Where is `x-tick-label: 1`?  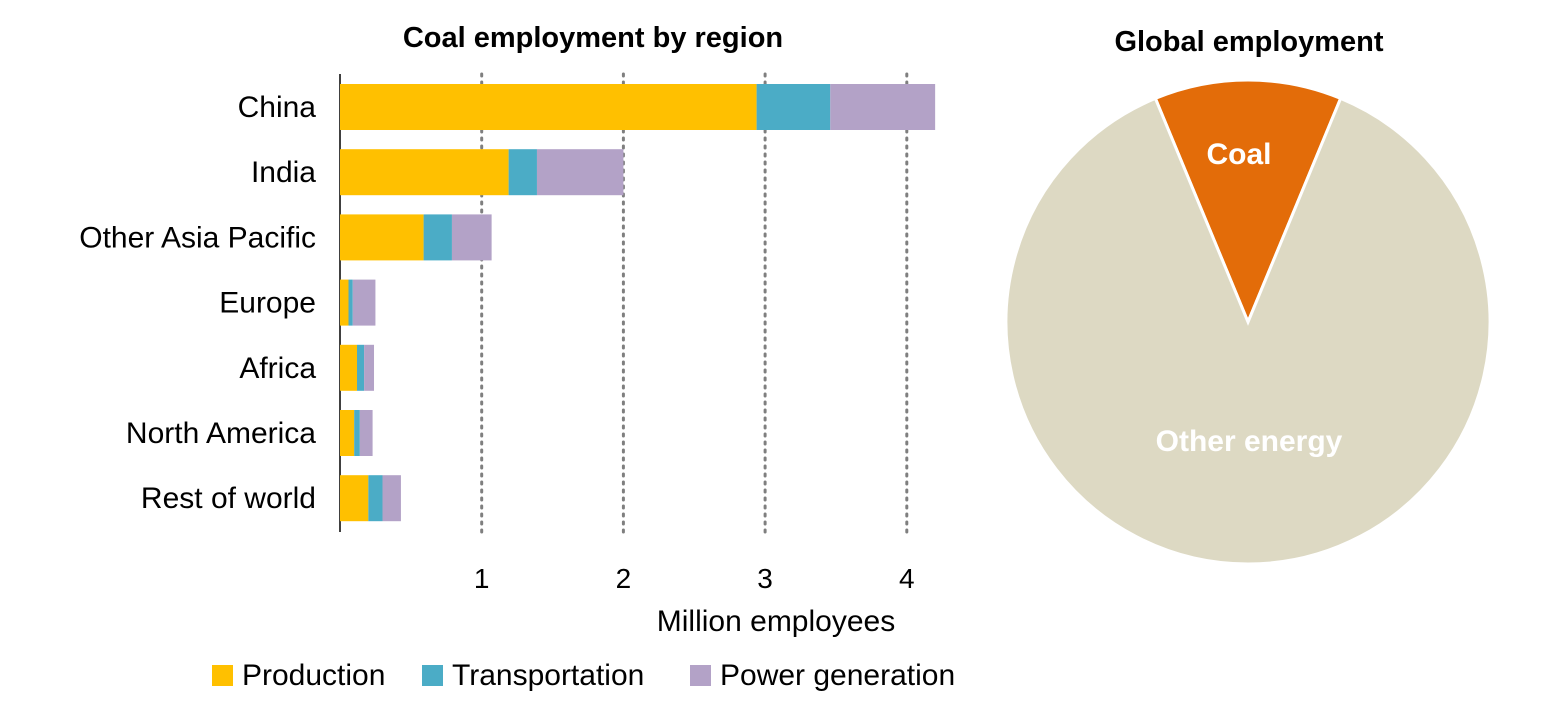
x-tick-label: 1 is located at coordinates (482, 578).